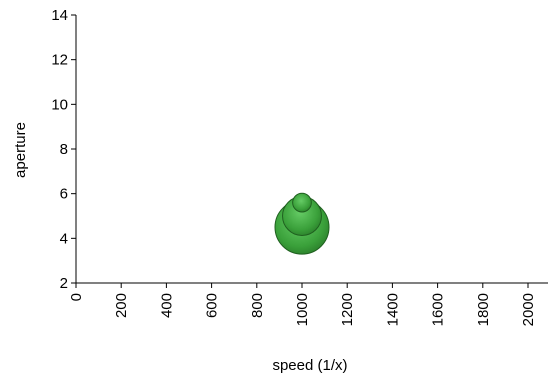 The height and width of the screenshot is (381, 553). I want to click on x-tick-label: 1800, so click(483, 309).